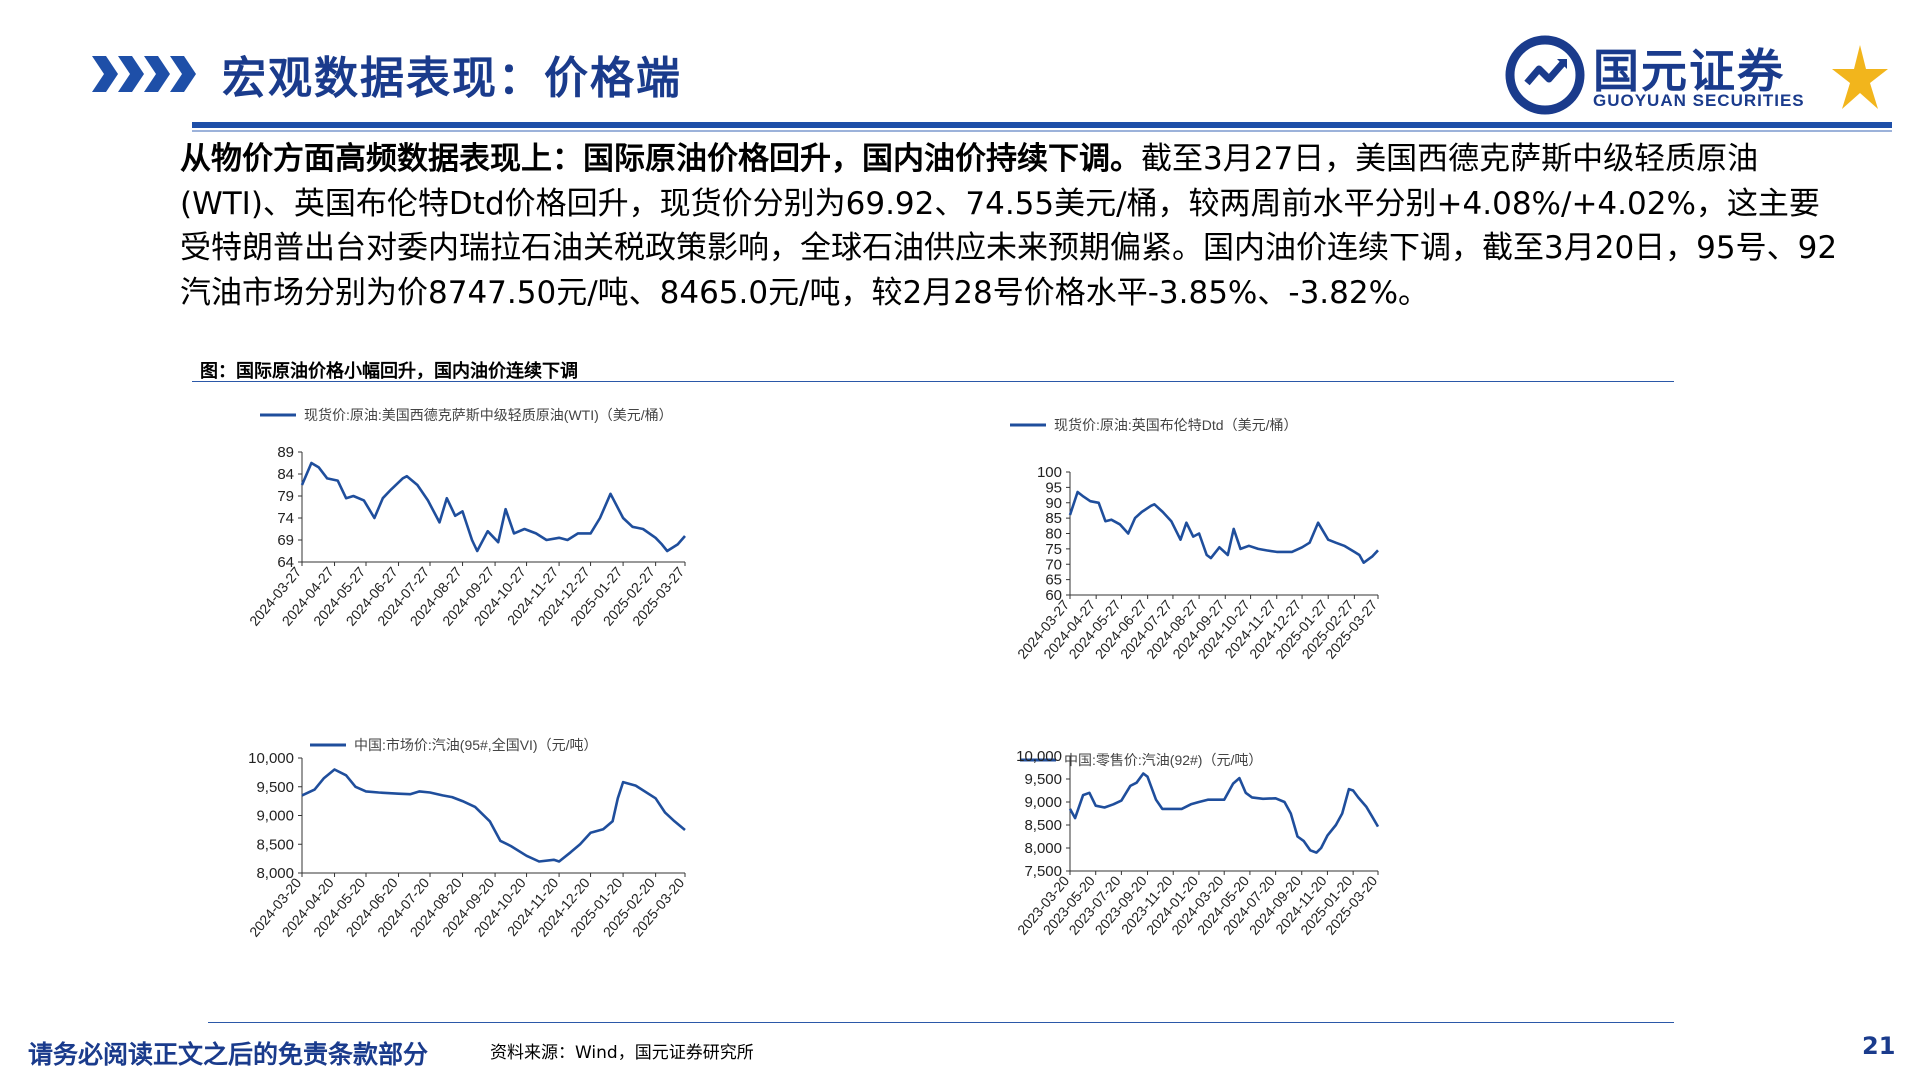 The image size is (1920, 1080). I want to click on y-tick-label: 95, so click(1053, 487).